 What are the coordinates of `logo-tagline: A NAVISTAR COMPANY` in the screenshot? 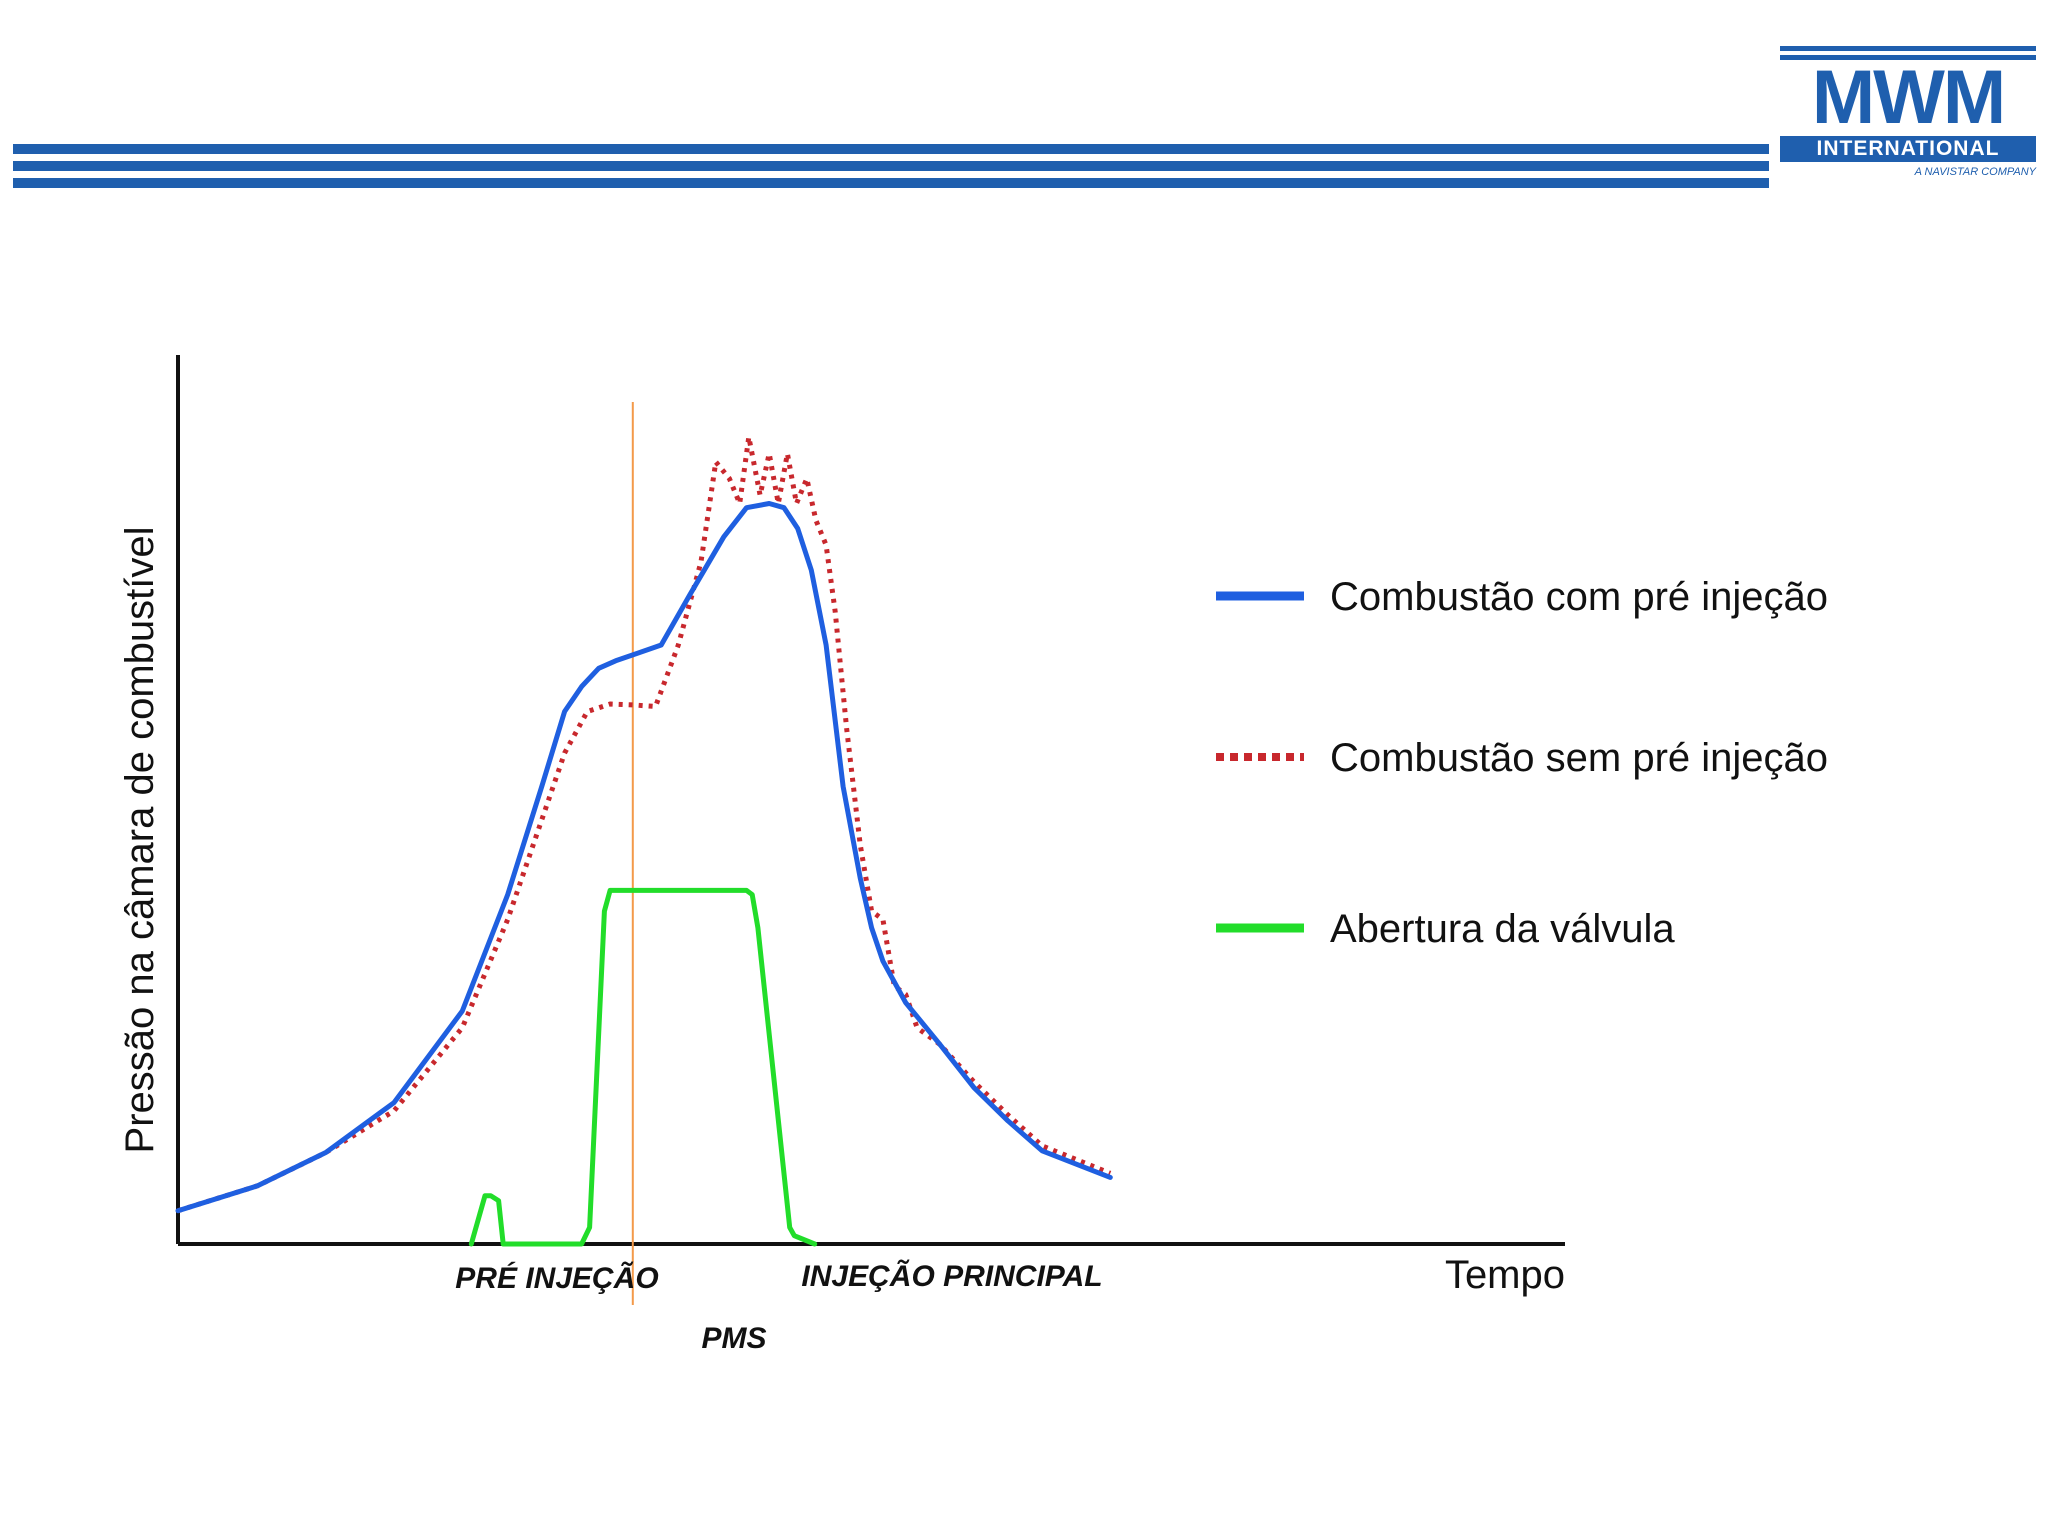 It's located at (1975, 172).